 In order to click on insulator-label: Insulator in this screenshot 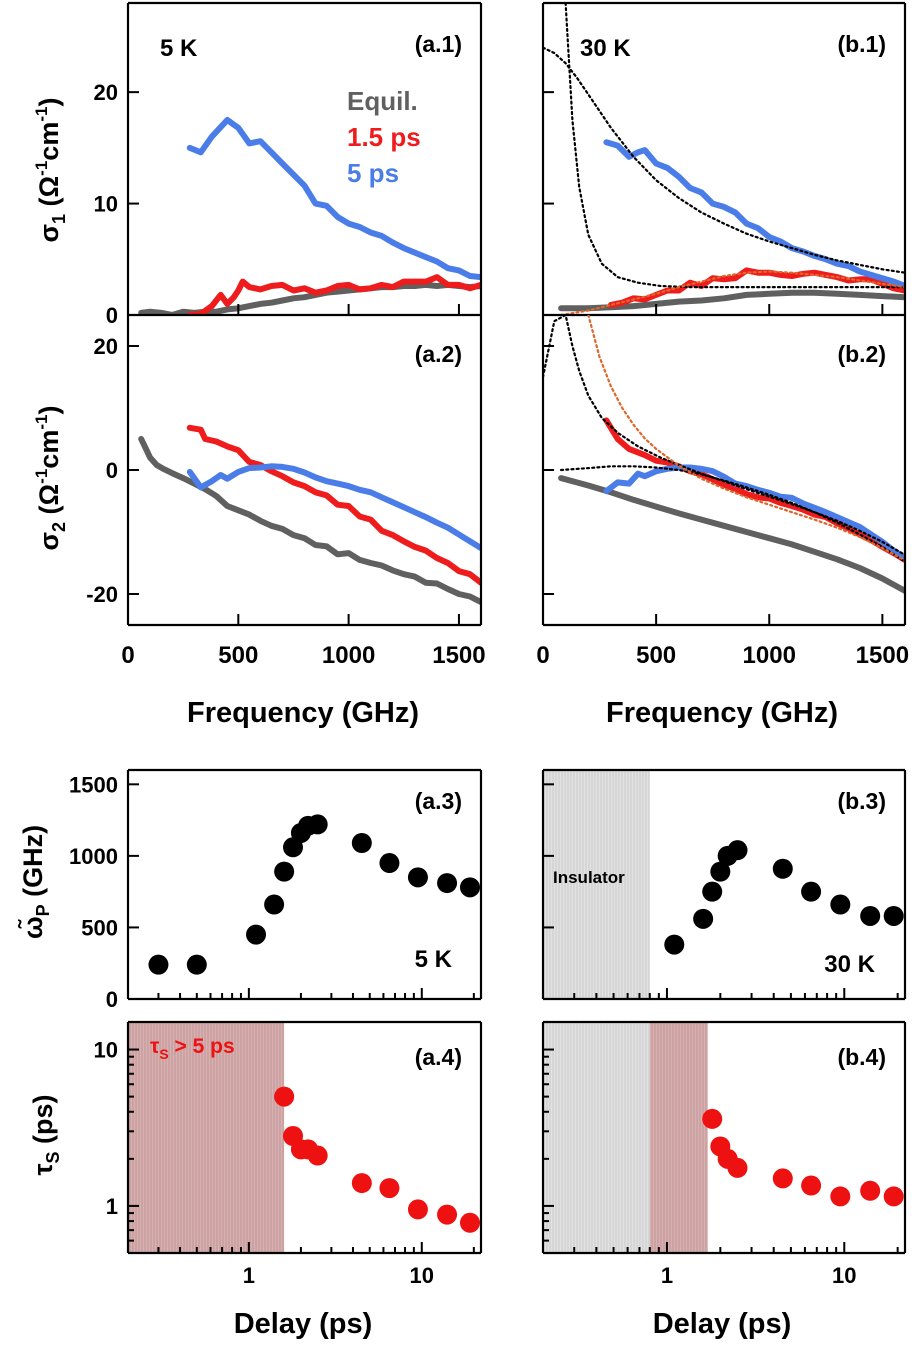, I will do `click(589, 877)`.